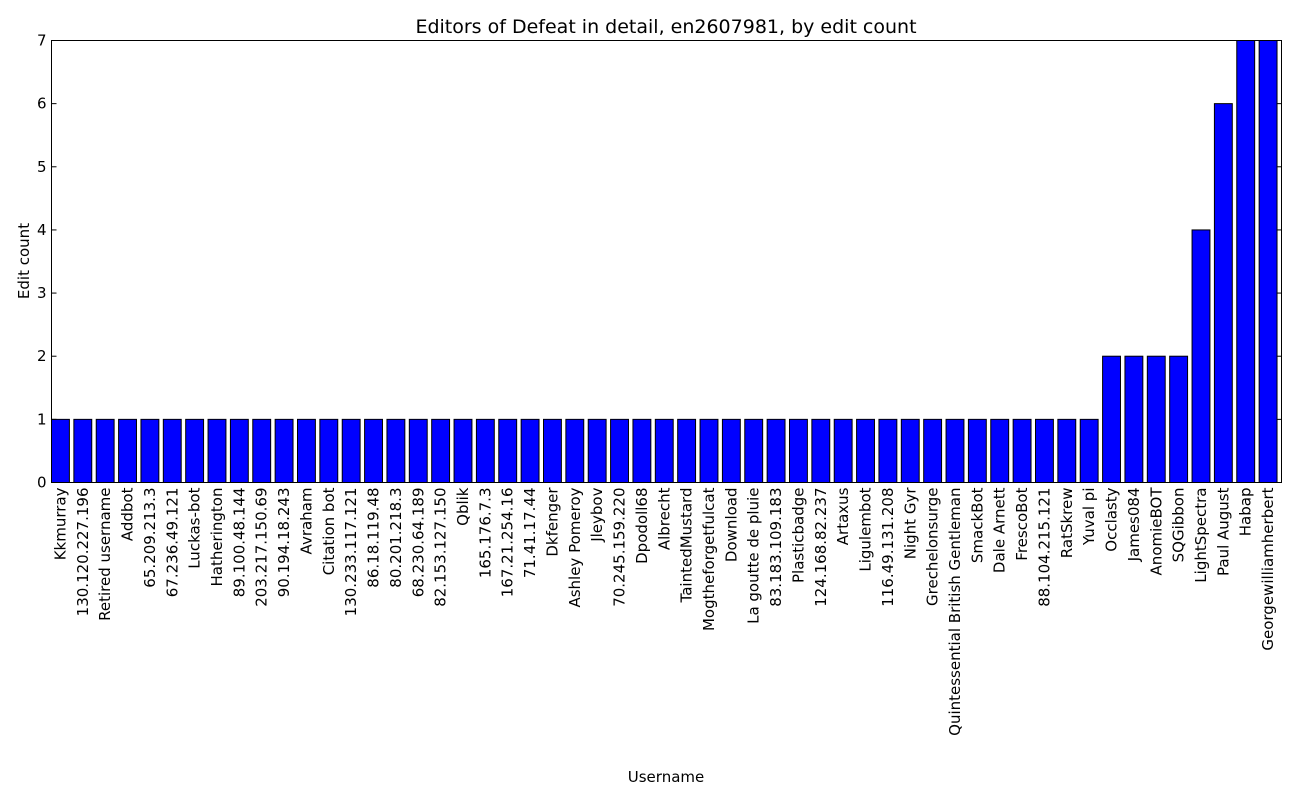 The image size is (1300, 804). What do you see at coordinates (441, 547) in the screenshot?
I see `x-tick-label: 82.153.127.150` at bounding box center [441, 547].